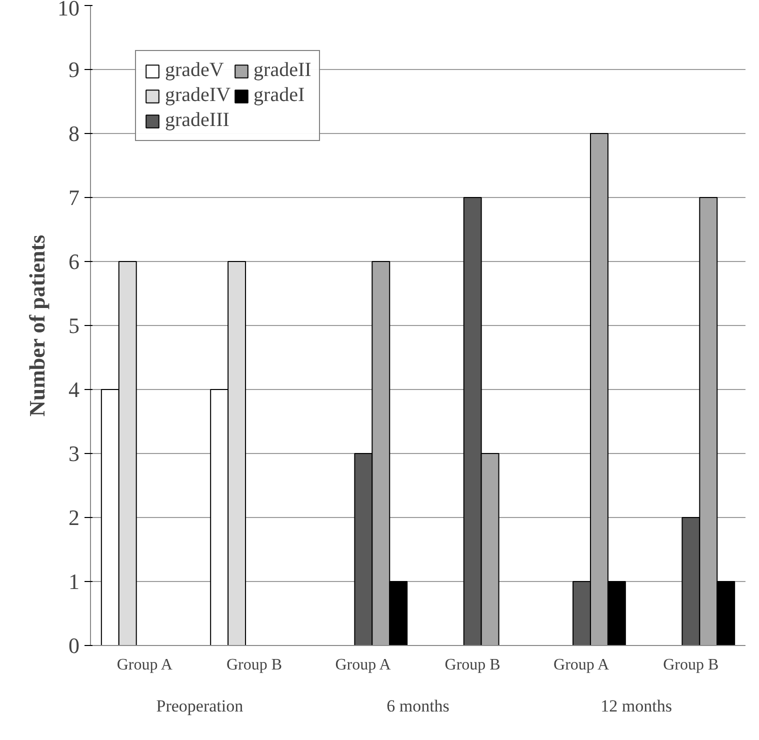  What do you see at coordinates (74, 197) in the screenshot?
I see `y-tick-label: 7` at bounding box center [74, 197].